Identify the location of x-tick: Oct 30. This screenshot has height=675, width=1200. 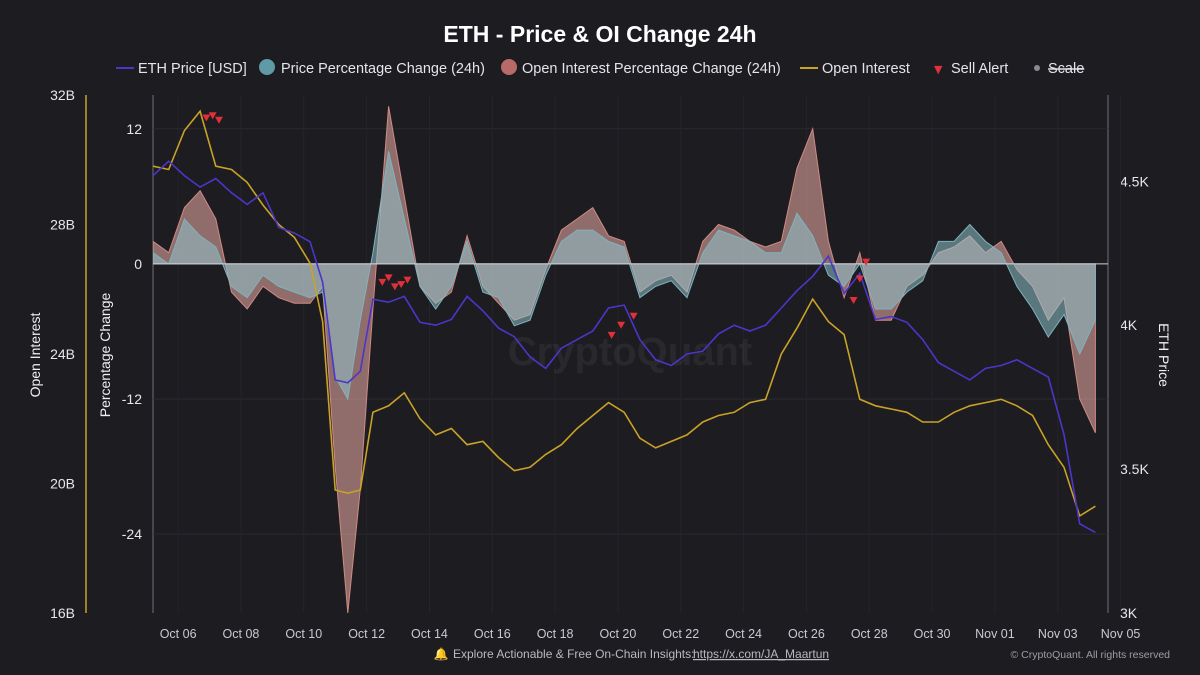
(932, 634).